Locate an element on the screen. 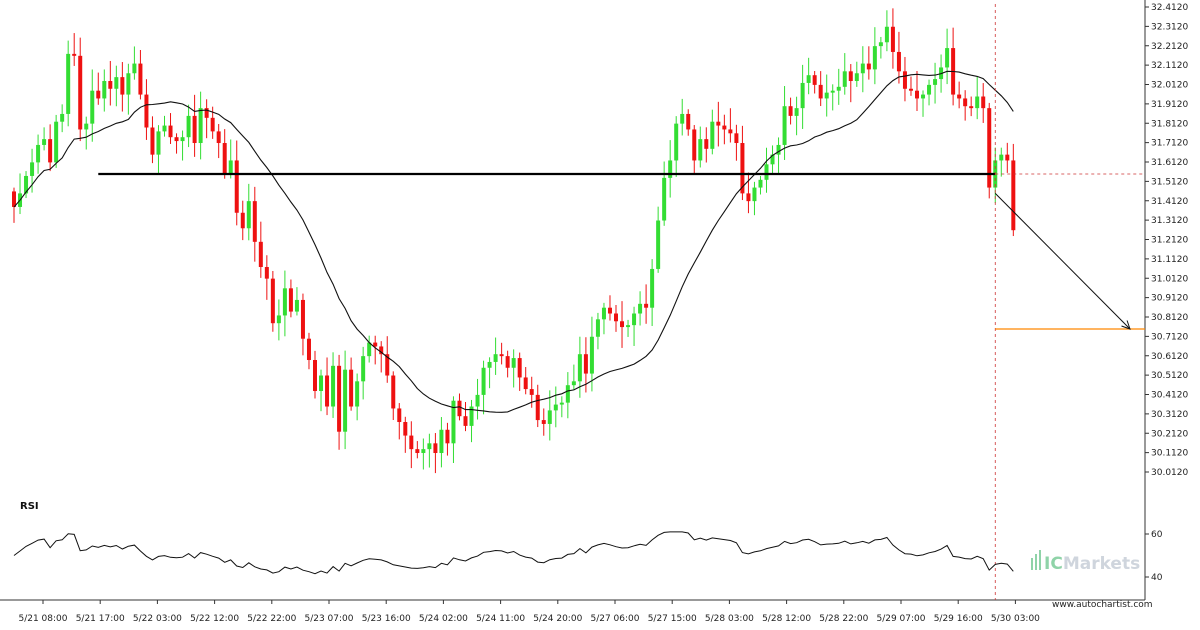 The width and height of the screenshot is (1200, 630). time-tick-label: 5/22 22:00 is located at coordinates (271, 619).